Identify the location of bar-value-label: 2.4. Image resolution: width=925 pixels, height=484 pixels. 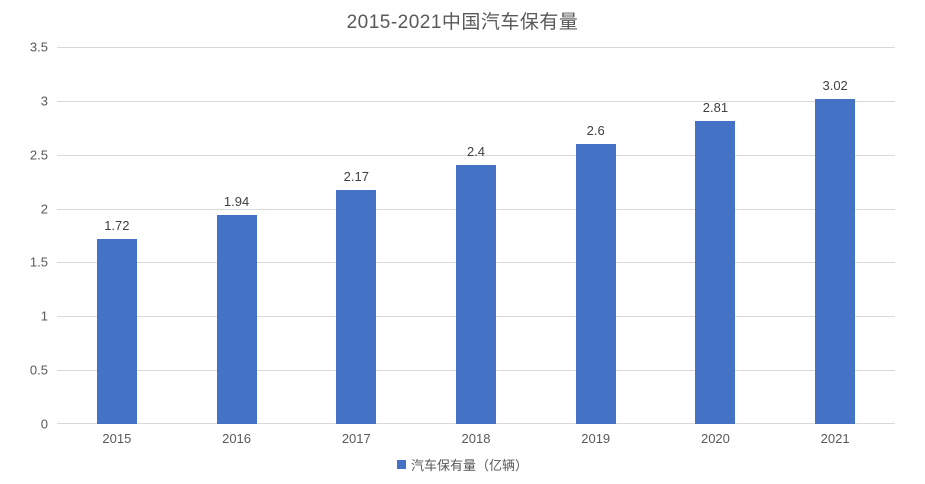
(476, 151).